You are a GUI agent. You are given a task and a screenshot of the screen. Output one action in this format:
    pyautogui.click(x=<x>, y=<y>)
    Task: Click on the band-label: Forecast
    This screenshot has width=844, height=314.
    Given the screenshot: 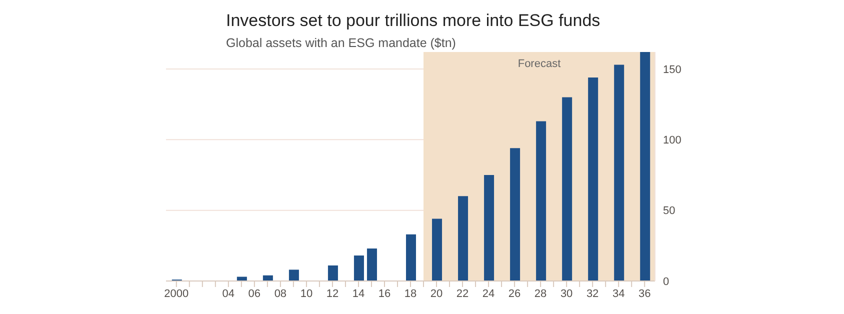 What is the action you would take?
    pyautogui.click(x=539, y=64)
    